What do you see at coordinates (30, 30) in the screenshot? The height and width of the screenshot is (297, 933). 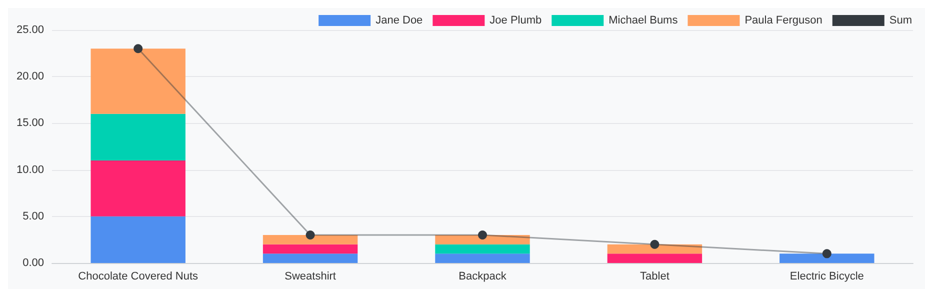 I see `y-tick-label: 25.00` at bounding box center [30, 30].